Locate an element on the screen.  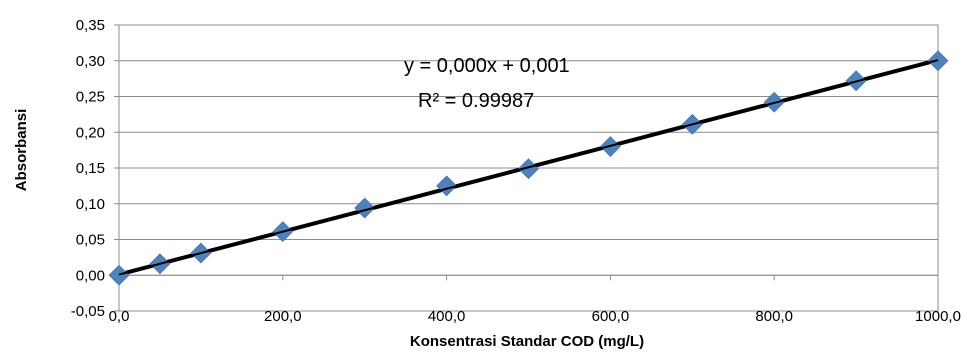
trendline-equation: y = 0,000x + 0,001 is located at coordinates (487, 66).